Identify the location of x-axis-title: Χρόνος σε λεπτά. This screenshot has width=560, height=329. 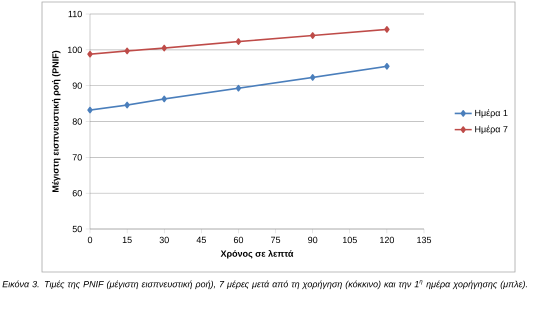
(257, 254).